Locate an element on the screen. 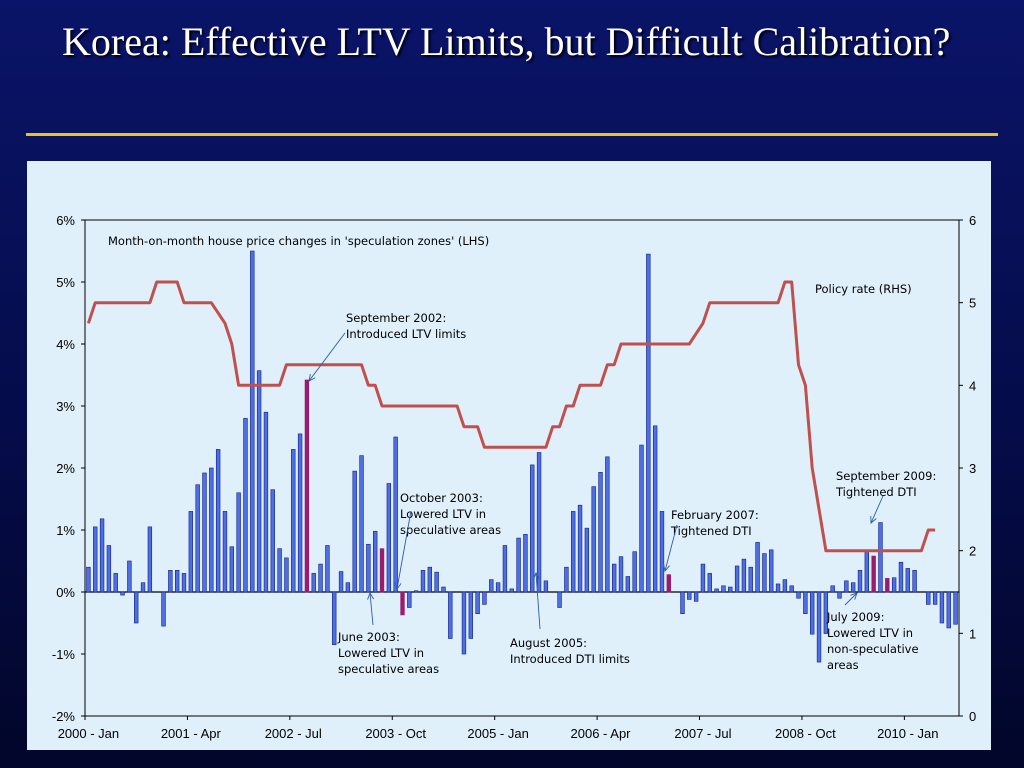  policy-event-bar is located at coordinates (873, 574).